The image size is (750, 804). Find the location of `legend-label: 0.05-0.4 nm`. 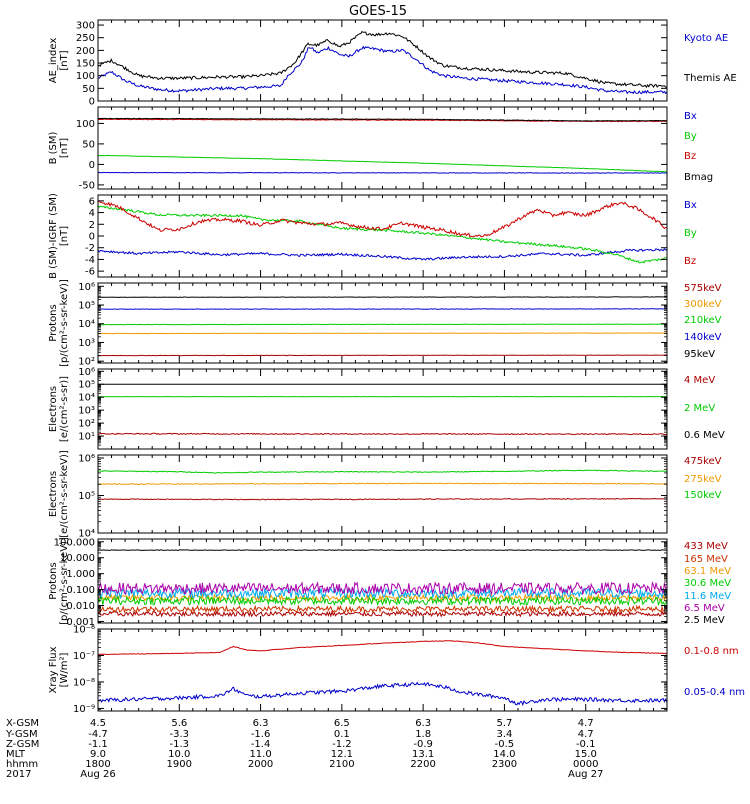

legend-label: 0.05-0.4 nm is located at coordinates (714, 692).